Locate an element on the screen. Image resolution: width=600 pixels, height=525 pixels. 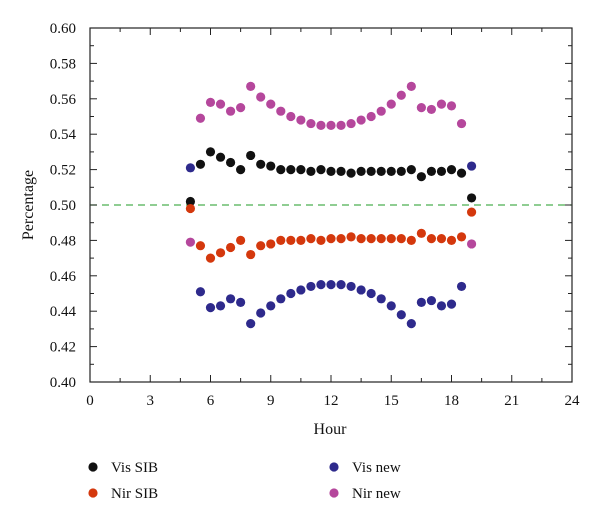
legend: Vis SIB Vis new Nir SIB Nir new is located at coordinates (244, 481).